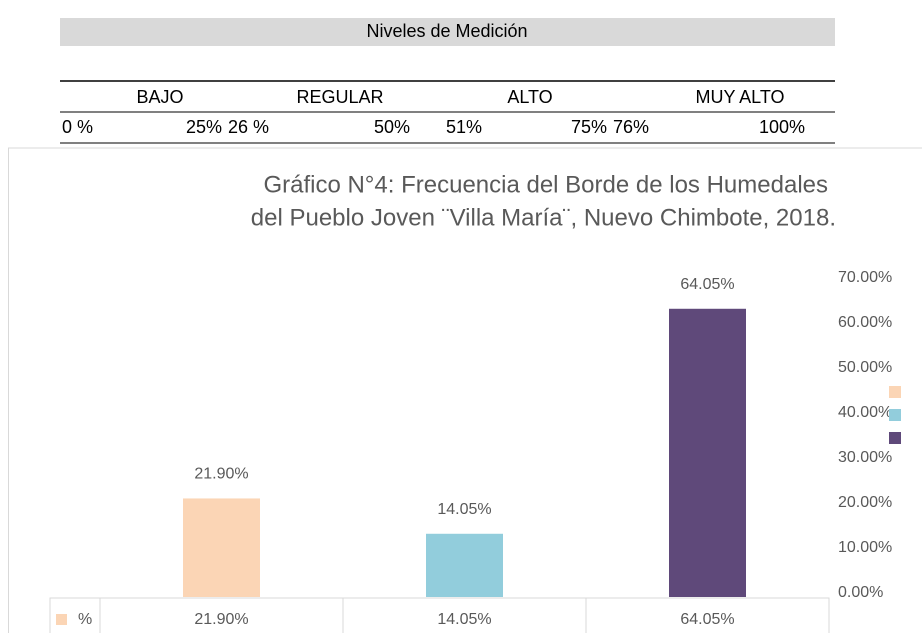 The image size is (922, 638). I want to click on data-label: 14.05%, so click(464, 509).